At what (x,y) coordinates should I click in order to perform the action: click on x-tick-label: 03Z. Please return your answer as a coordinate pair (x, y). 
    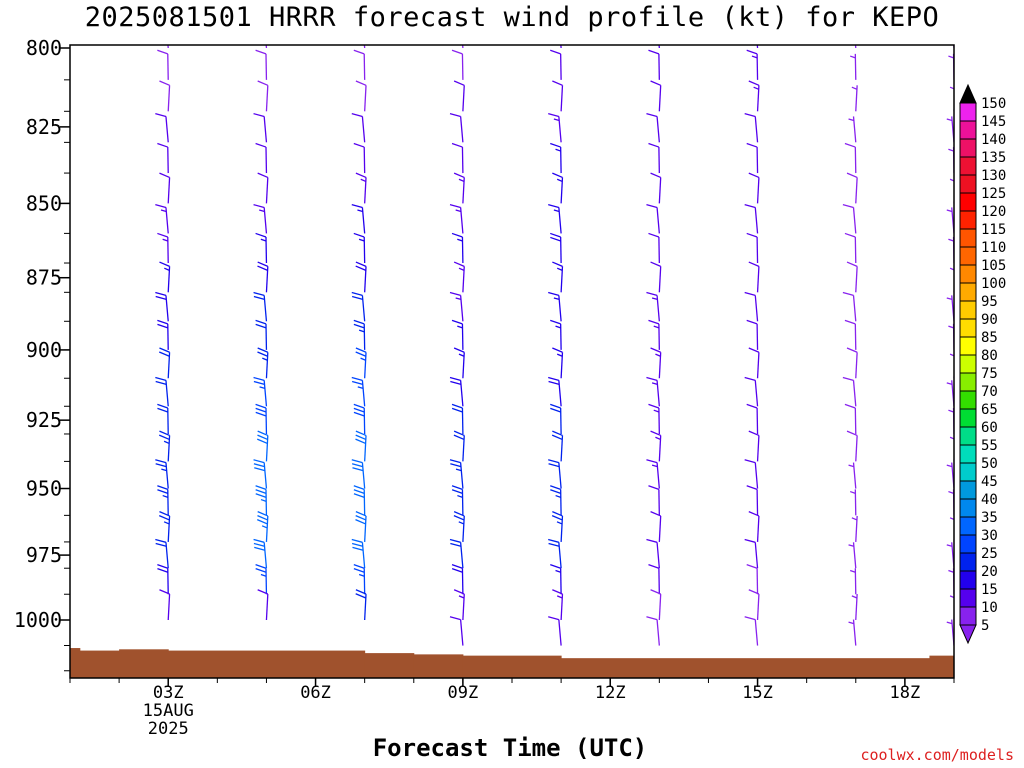
    Looking at the image, I should click on (168, 693).